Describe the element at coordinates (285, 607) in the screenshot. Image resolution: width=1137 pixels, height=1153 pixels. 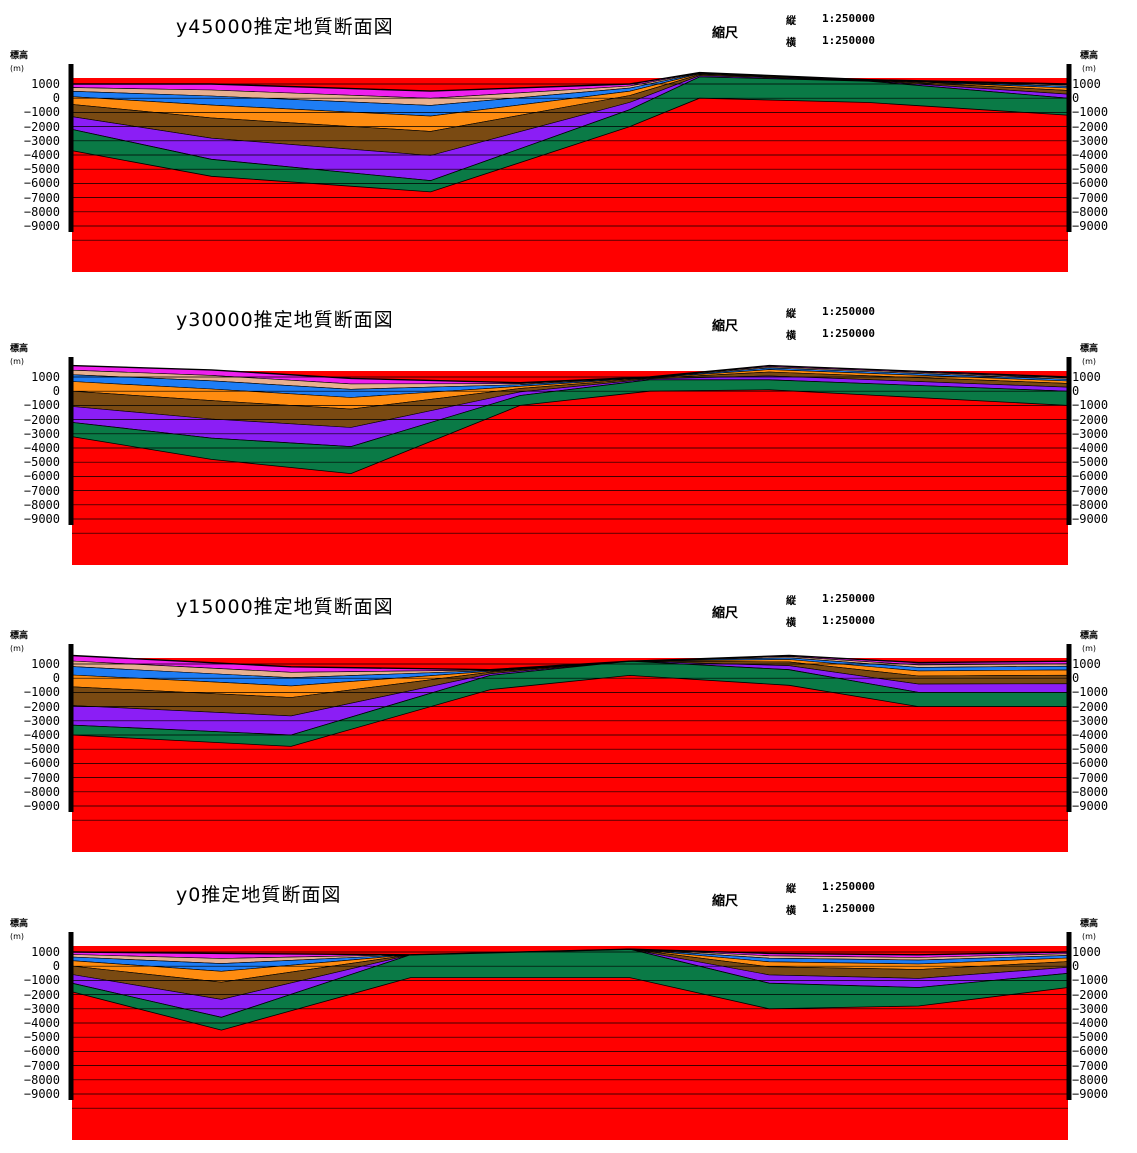
I see `section-title: y15000推定地質断面図` at that location.